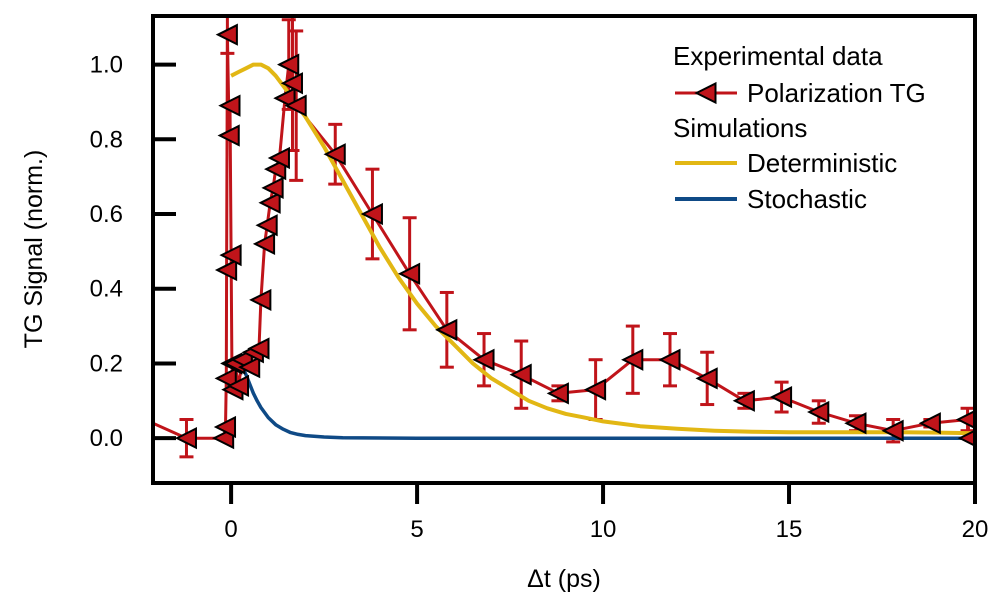 Image resolution: width=997 pixels, height=612 pixels. I want to click on y-tick-label: 0.6, so click(106, 214).